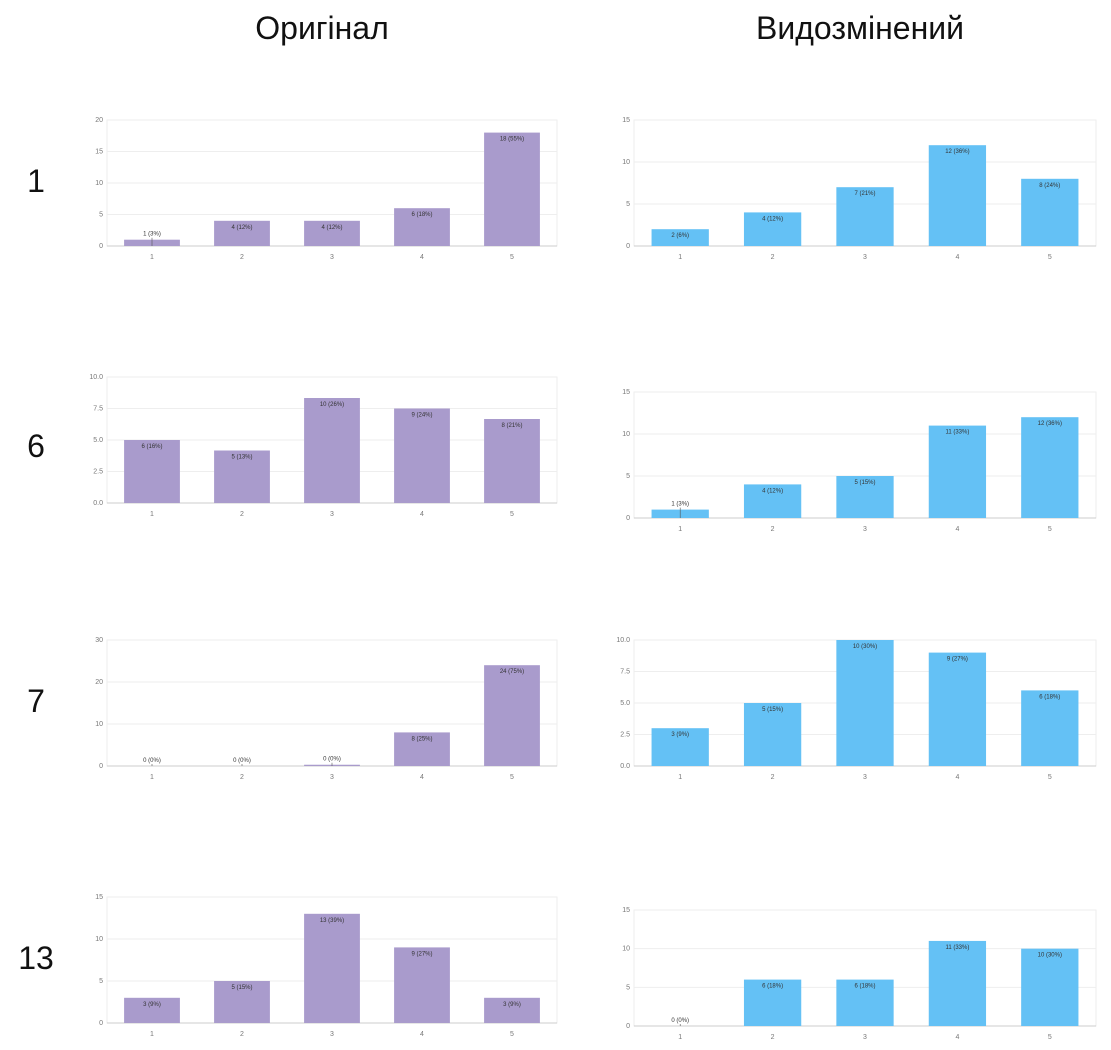  I want to click on y-tick-label: 0.0, so click(625, 766).